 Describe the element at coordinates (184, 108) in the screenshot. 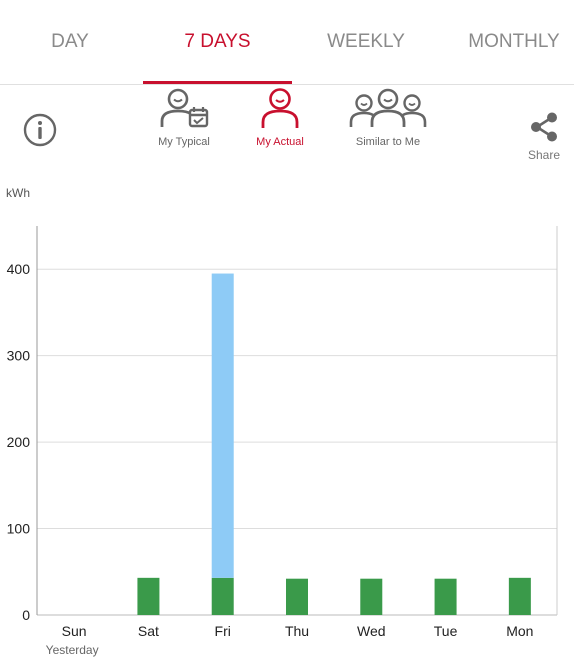

I see `person-calendar-icon` at that location.